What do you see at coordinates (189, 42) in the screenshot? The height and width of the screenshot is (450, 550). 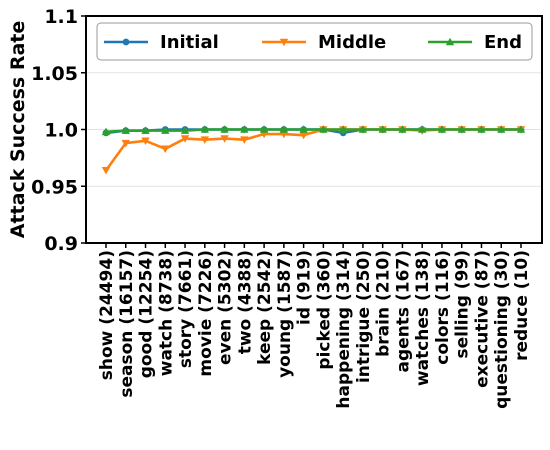 I see `legend-label: Initial` at bounding box center [189, 42].